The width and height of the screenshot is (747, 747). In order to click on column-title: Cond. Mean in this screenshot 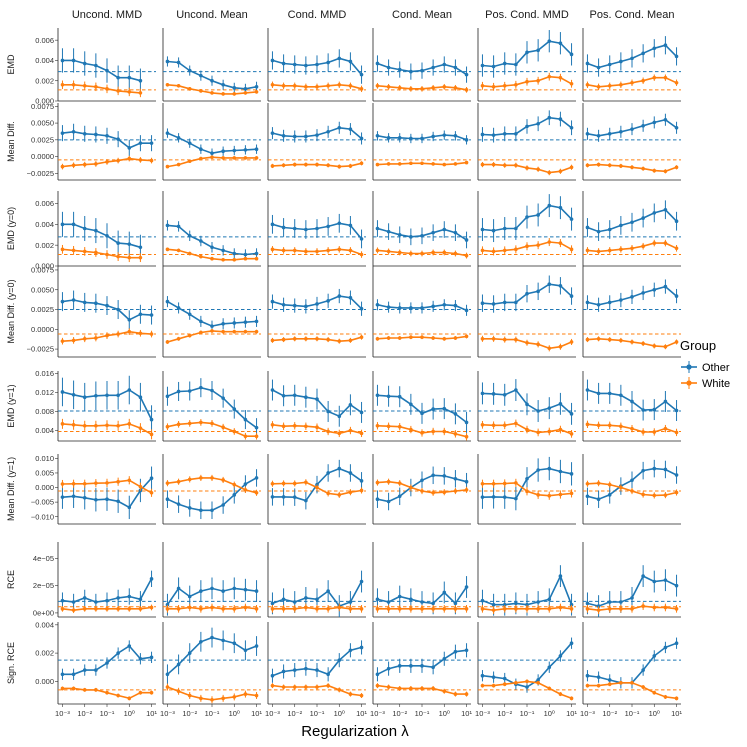, I will do `click(422, 15)`.